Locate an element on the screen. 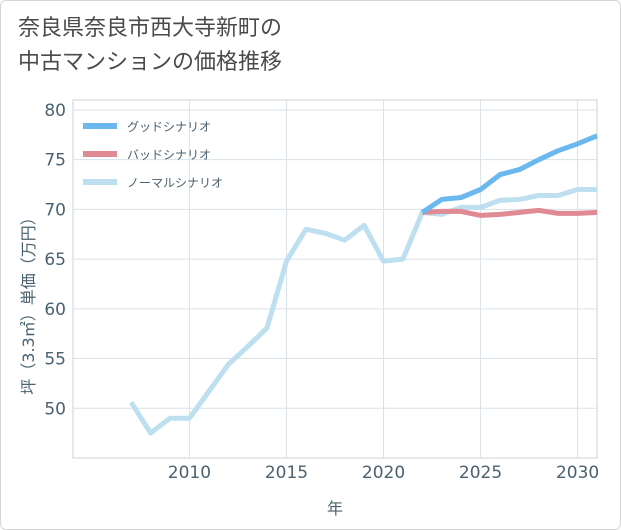  y-tick-label: 50 is located at coordinates (55, 409).